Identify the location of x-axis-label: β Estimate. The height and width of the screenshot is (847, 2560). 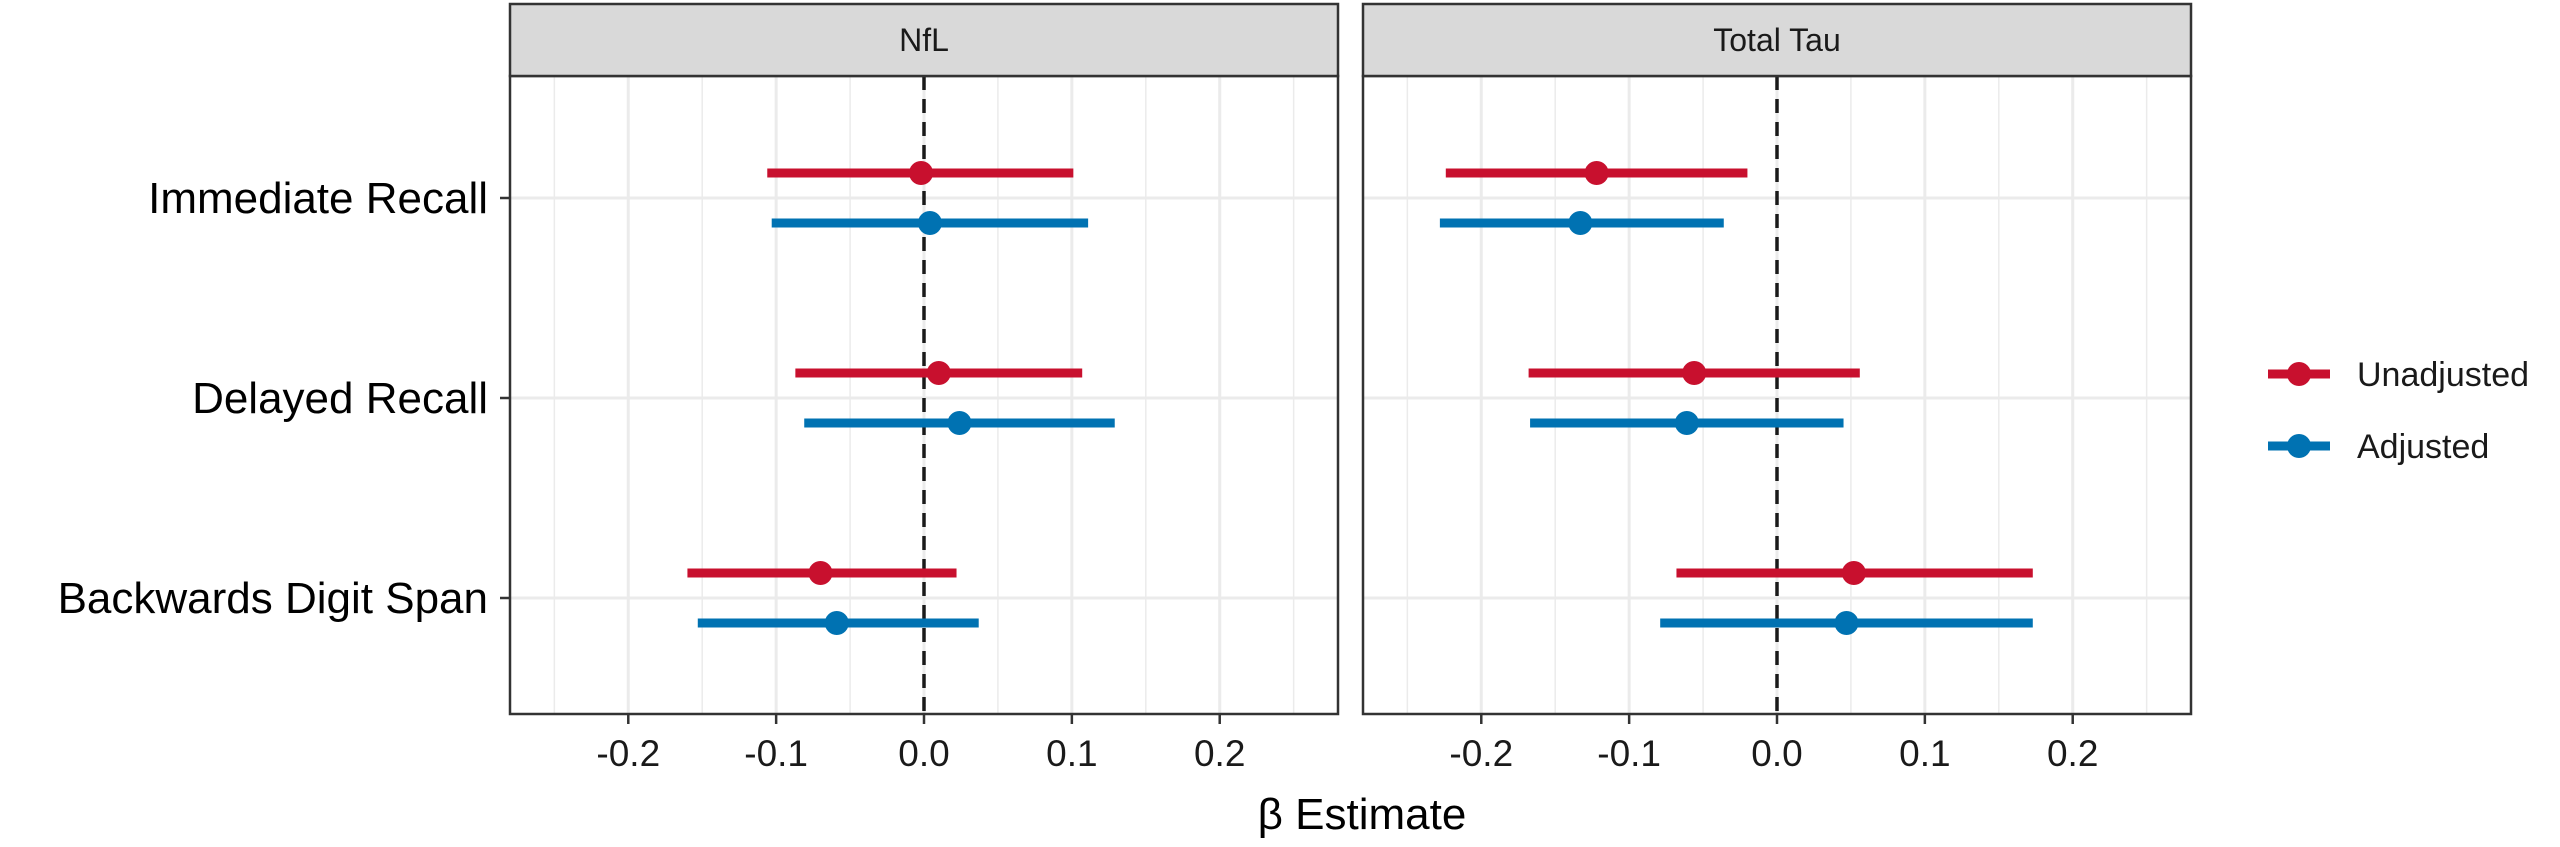
(1362, 814).